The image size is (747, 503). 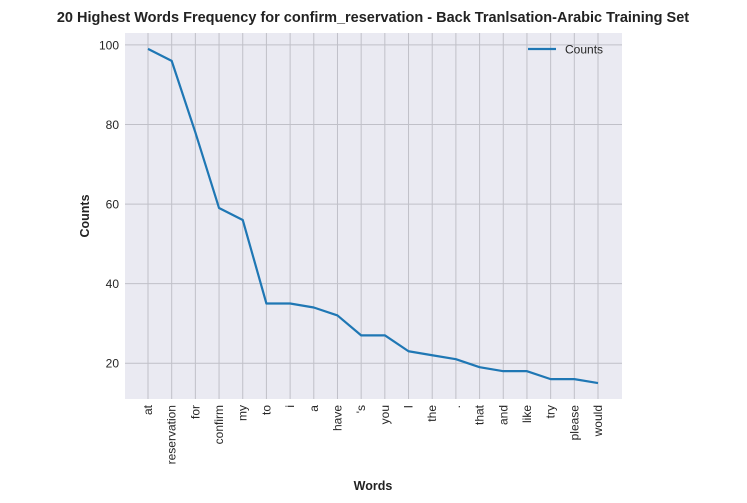 I want to click on y-tick-label: 20, so click(x=113, y=364).